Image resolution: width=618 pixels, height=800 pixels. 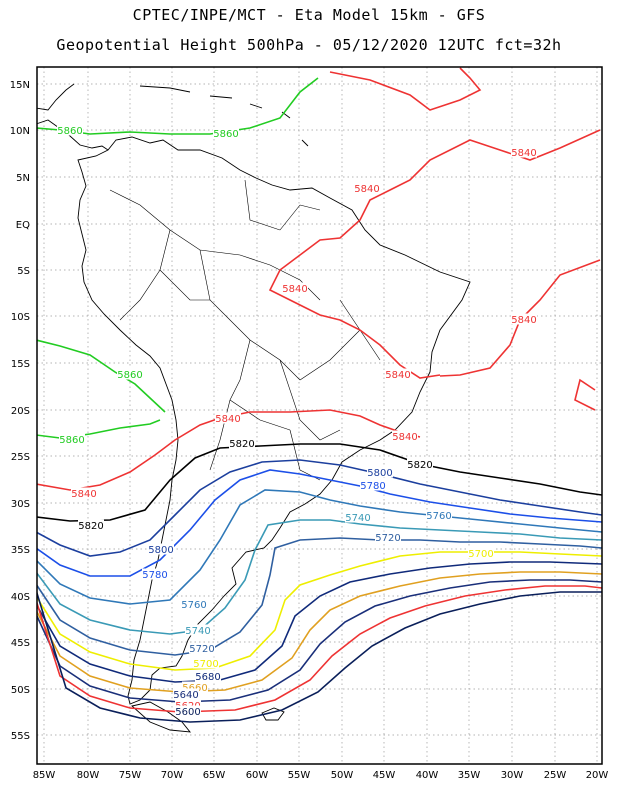 I want to click on lat-tick-label: 5S, so click(x=23, y=271).